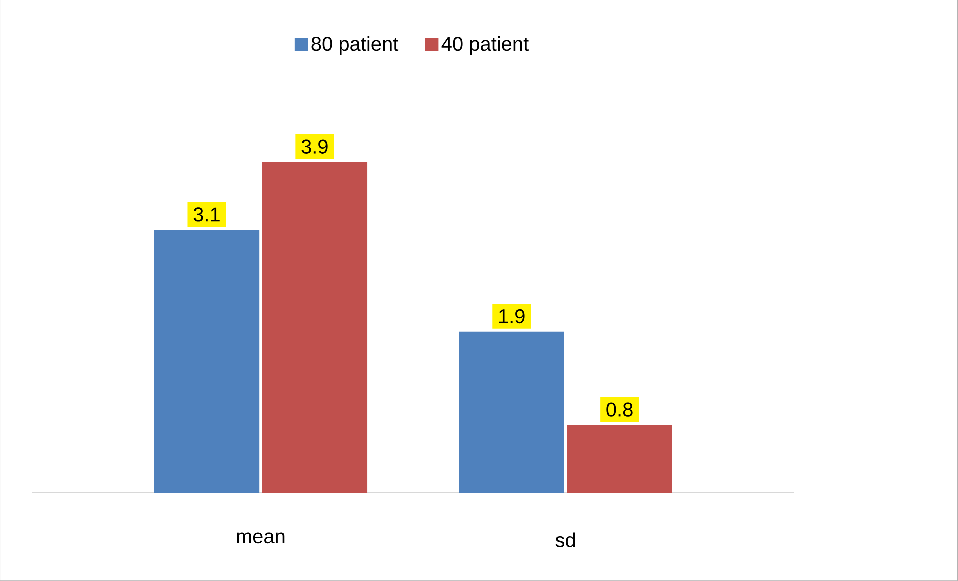 This screenshot has width=958, height=581. Describe the element at coordinates (485, 46) in the screenshot. I see `legend-label: 40 patient` at that location.